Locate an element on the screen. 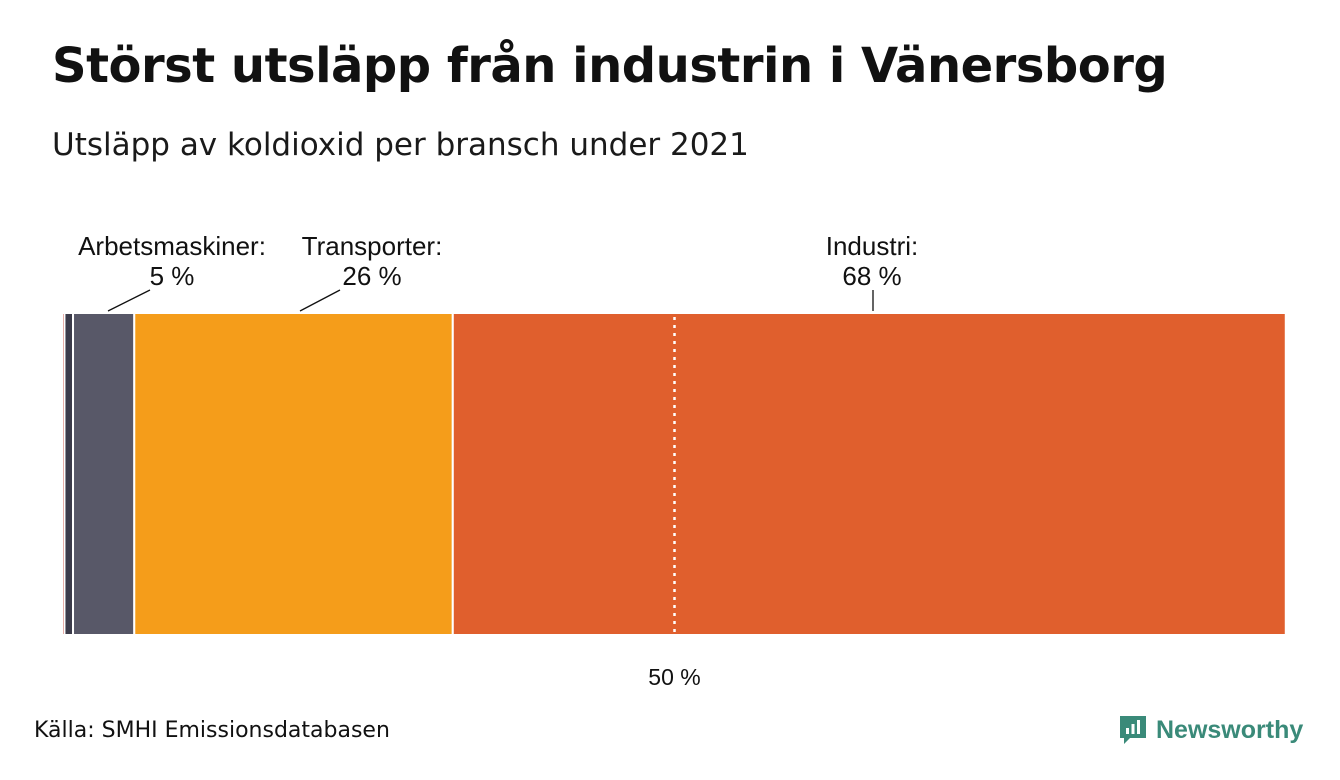 Image resolution: width=1340 pixels, height=780 pixels. brand-logo: Newsworthy is located at coordinates (1210, 730).